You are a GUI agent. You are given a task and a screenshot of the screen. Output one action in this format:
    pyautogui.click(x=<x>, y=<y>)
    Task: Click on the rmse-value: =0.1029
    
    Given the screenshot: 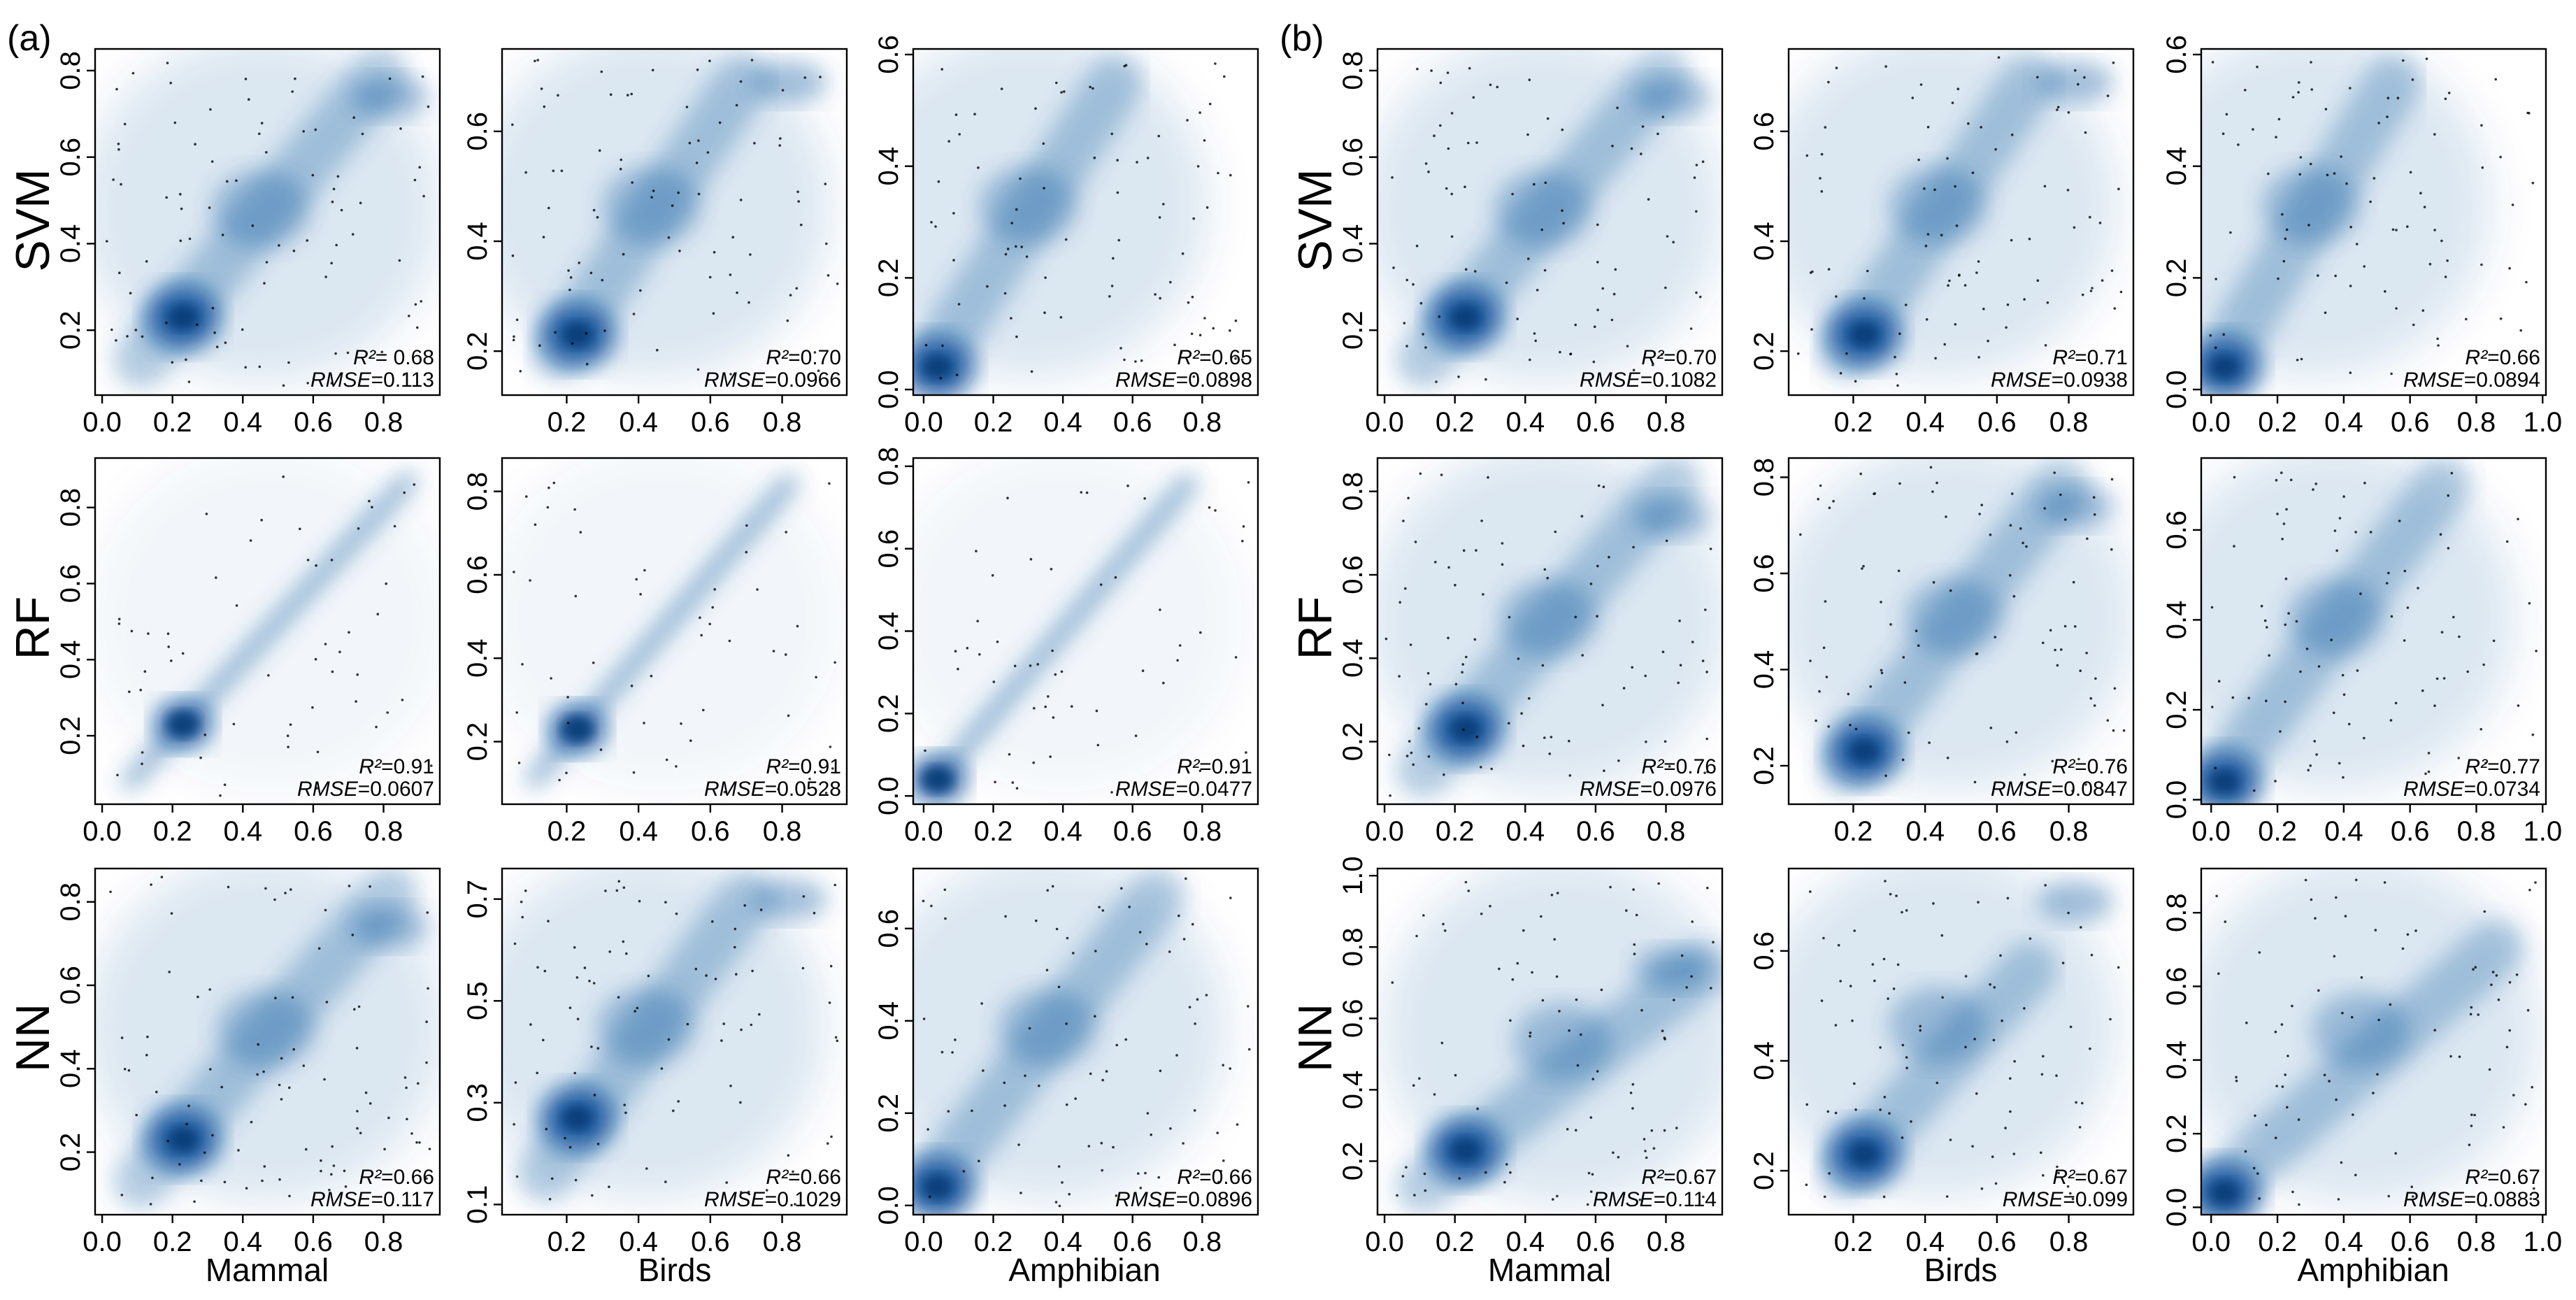 What is the action you would take?
    pyautogui.click(x=803, y=1199)
    